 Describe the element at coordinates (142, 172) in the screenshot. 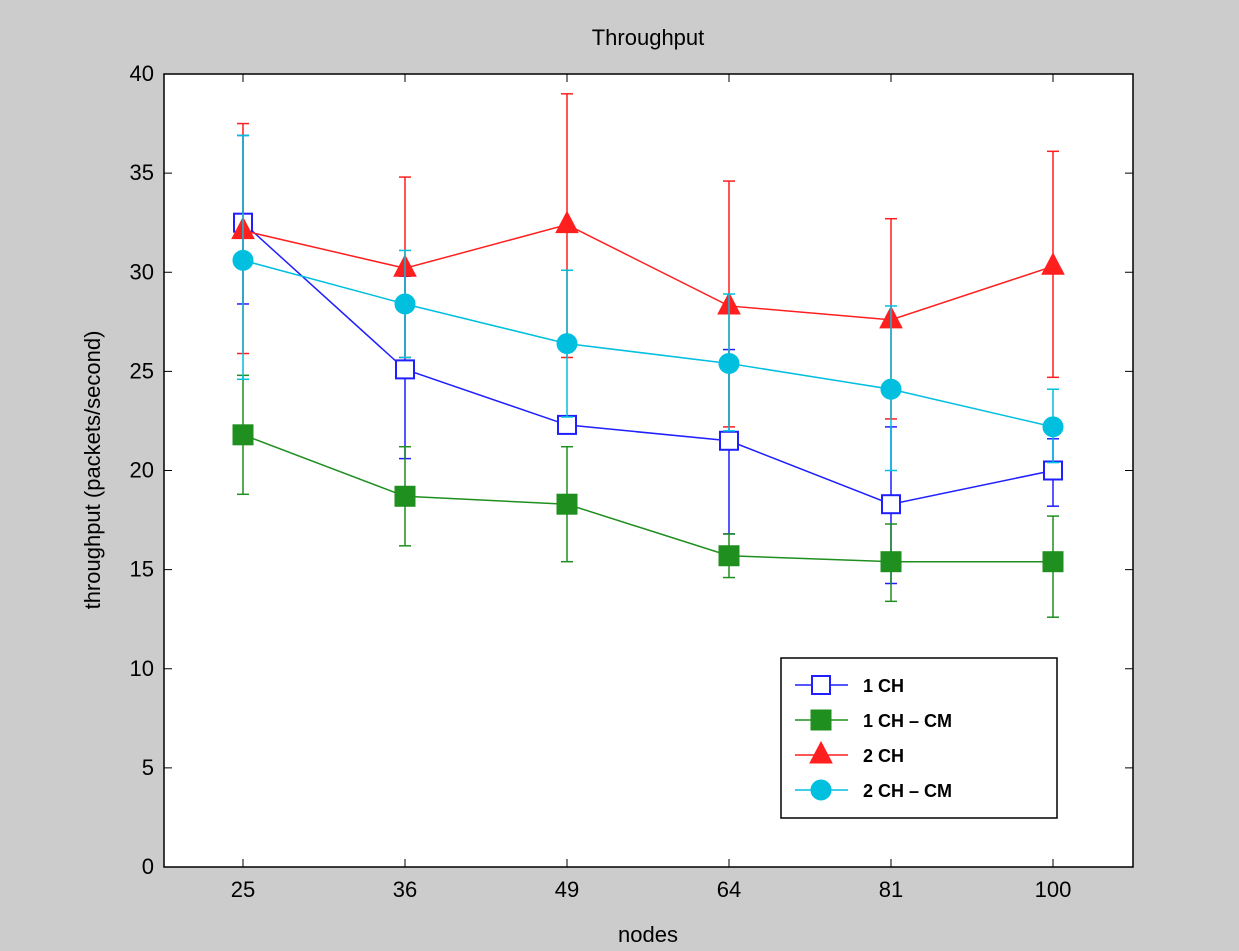

I see `y-tick-label: 35` at that location.